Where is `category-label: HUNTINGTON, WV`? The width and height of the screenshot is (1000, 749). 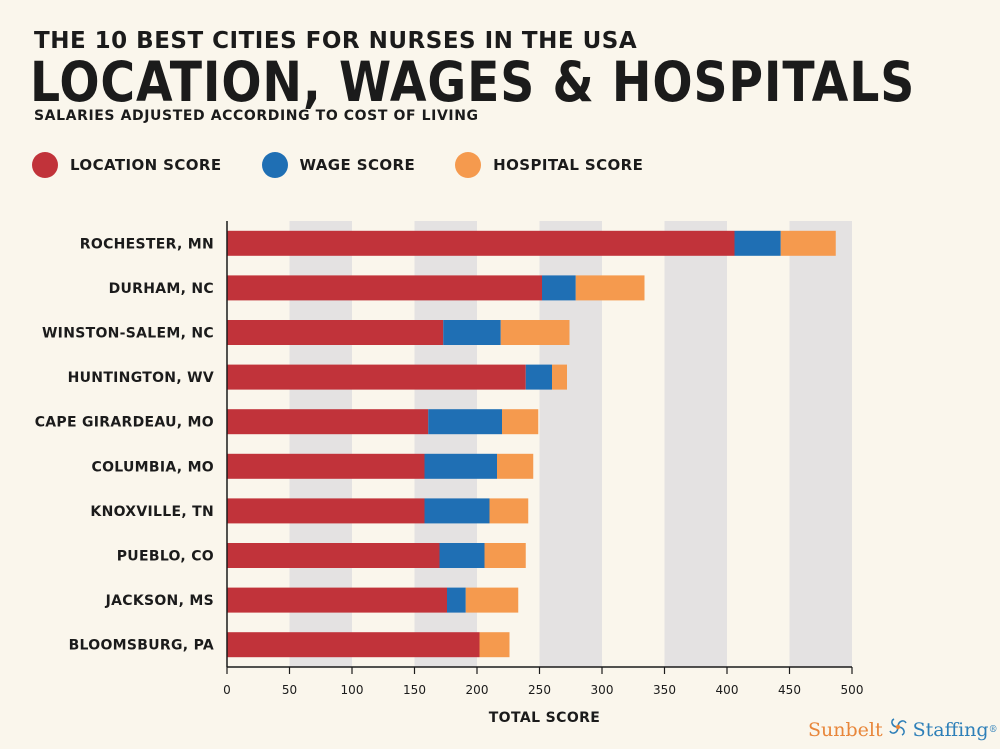 category-label: HUNTINGTON, WV is located at coordinates (141, 378).